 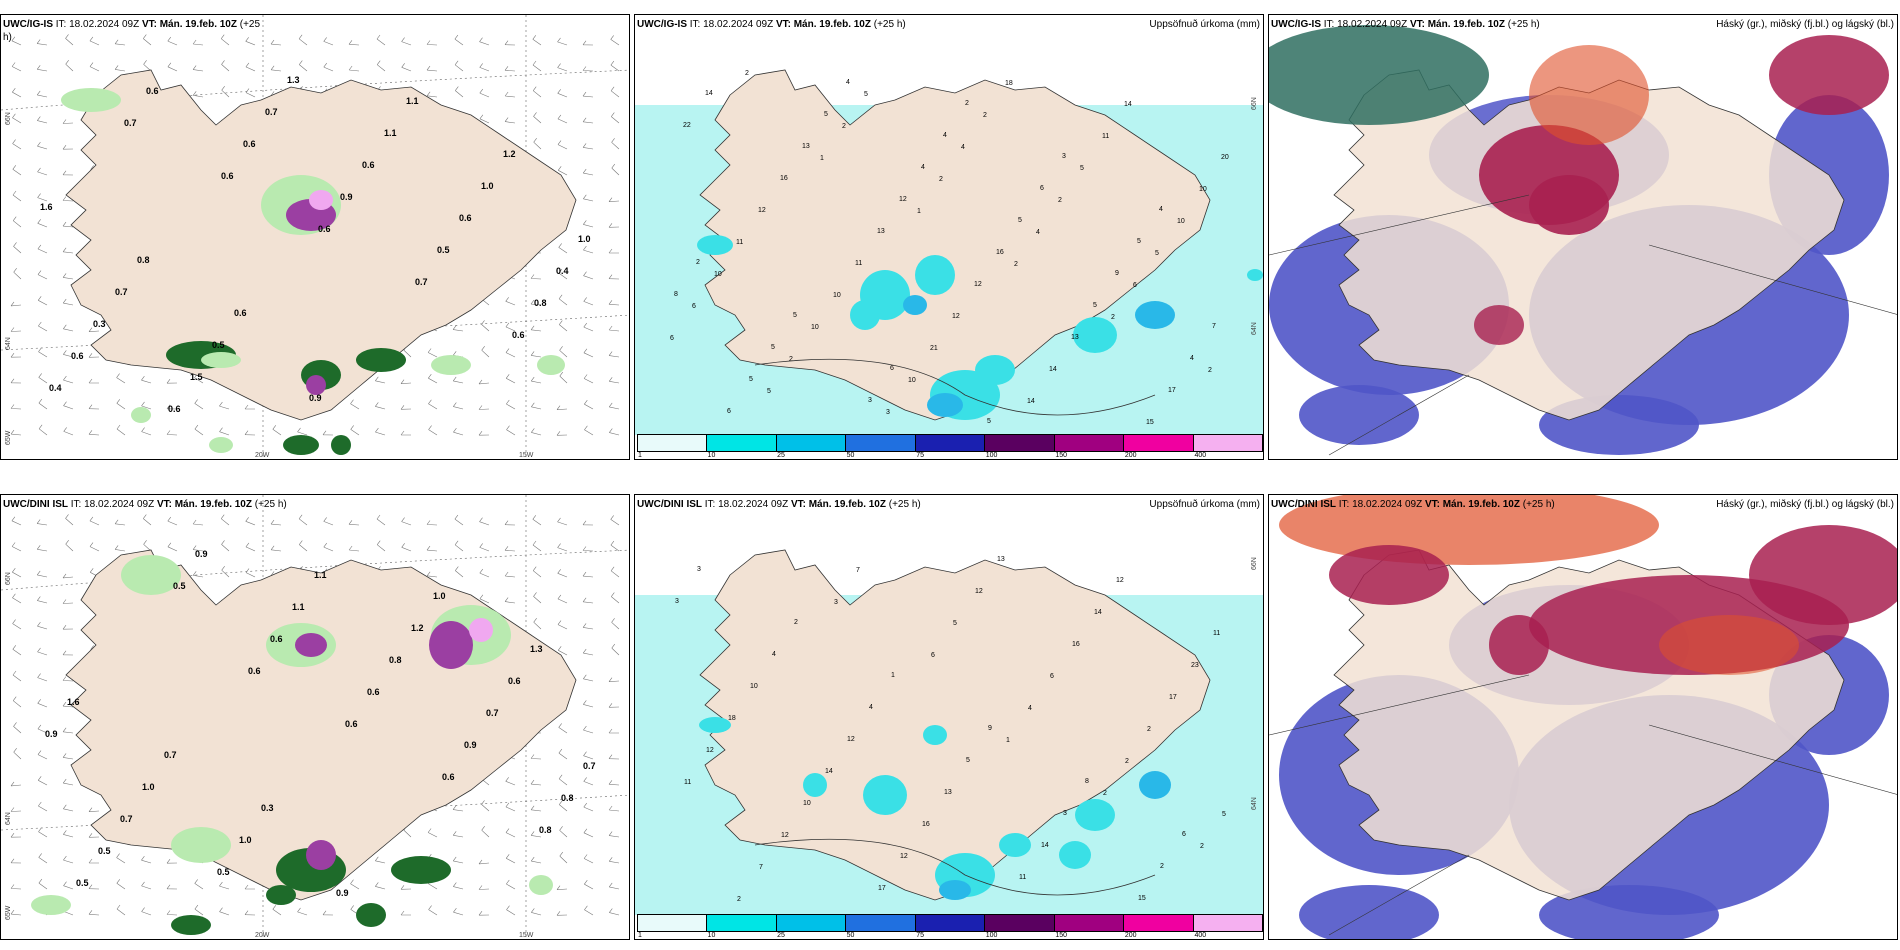 What do you see at coordinates (687, 782) in the screenshot?
I see `value-label: 11` at bounding box center [687, 782].